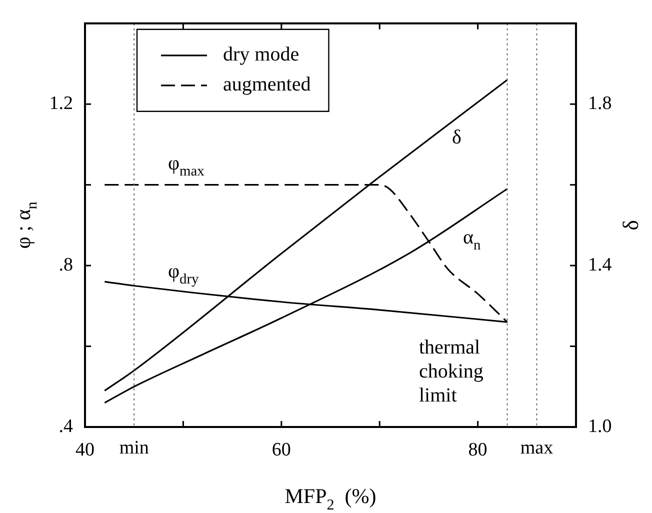 This screenshot has height=513, width=652. Describe the element at coordinates (25, 225) in the screenshot. I see `y-axis-title: φ ; αn` at that location.